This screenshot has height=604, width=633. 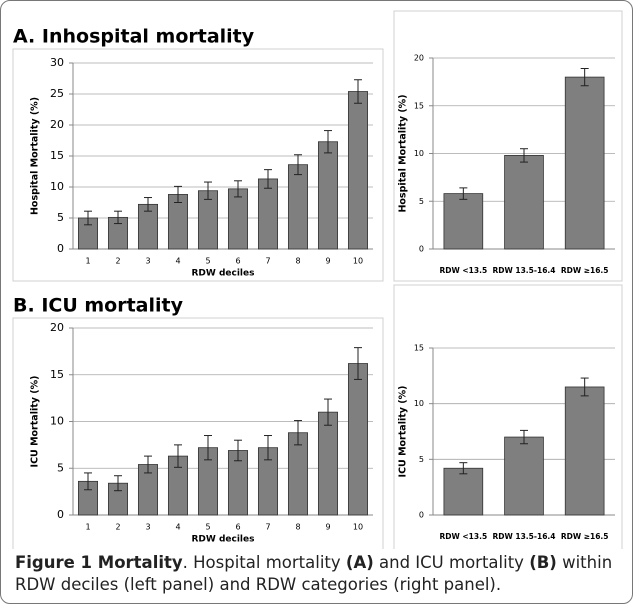 I want to click on y-tick-label: 30, so click(x=57, y=62).